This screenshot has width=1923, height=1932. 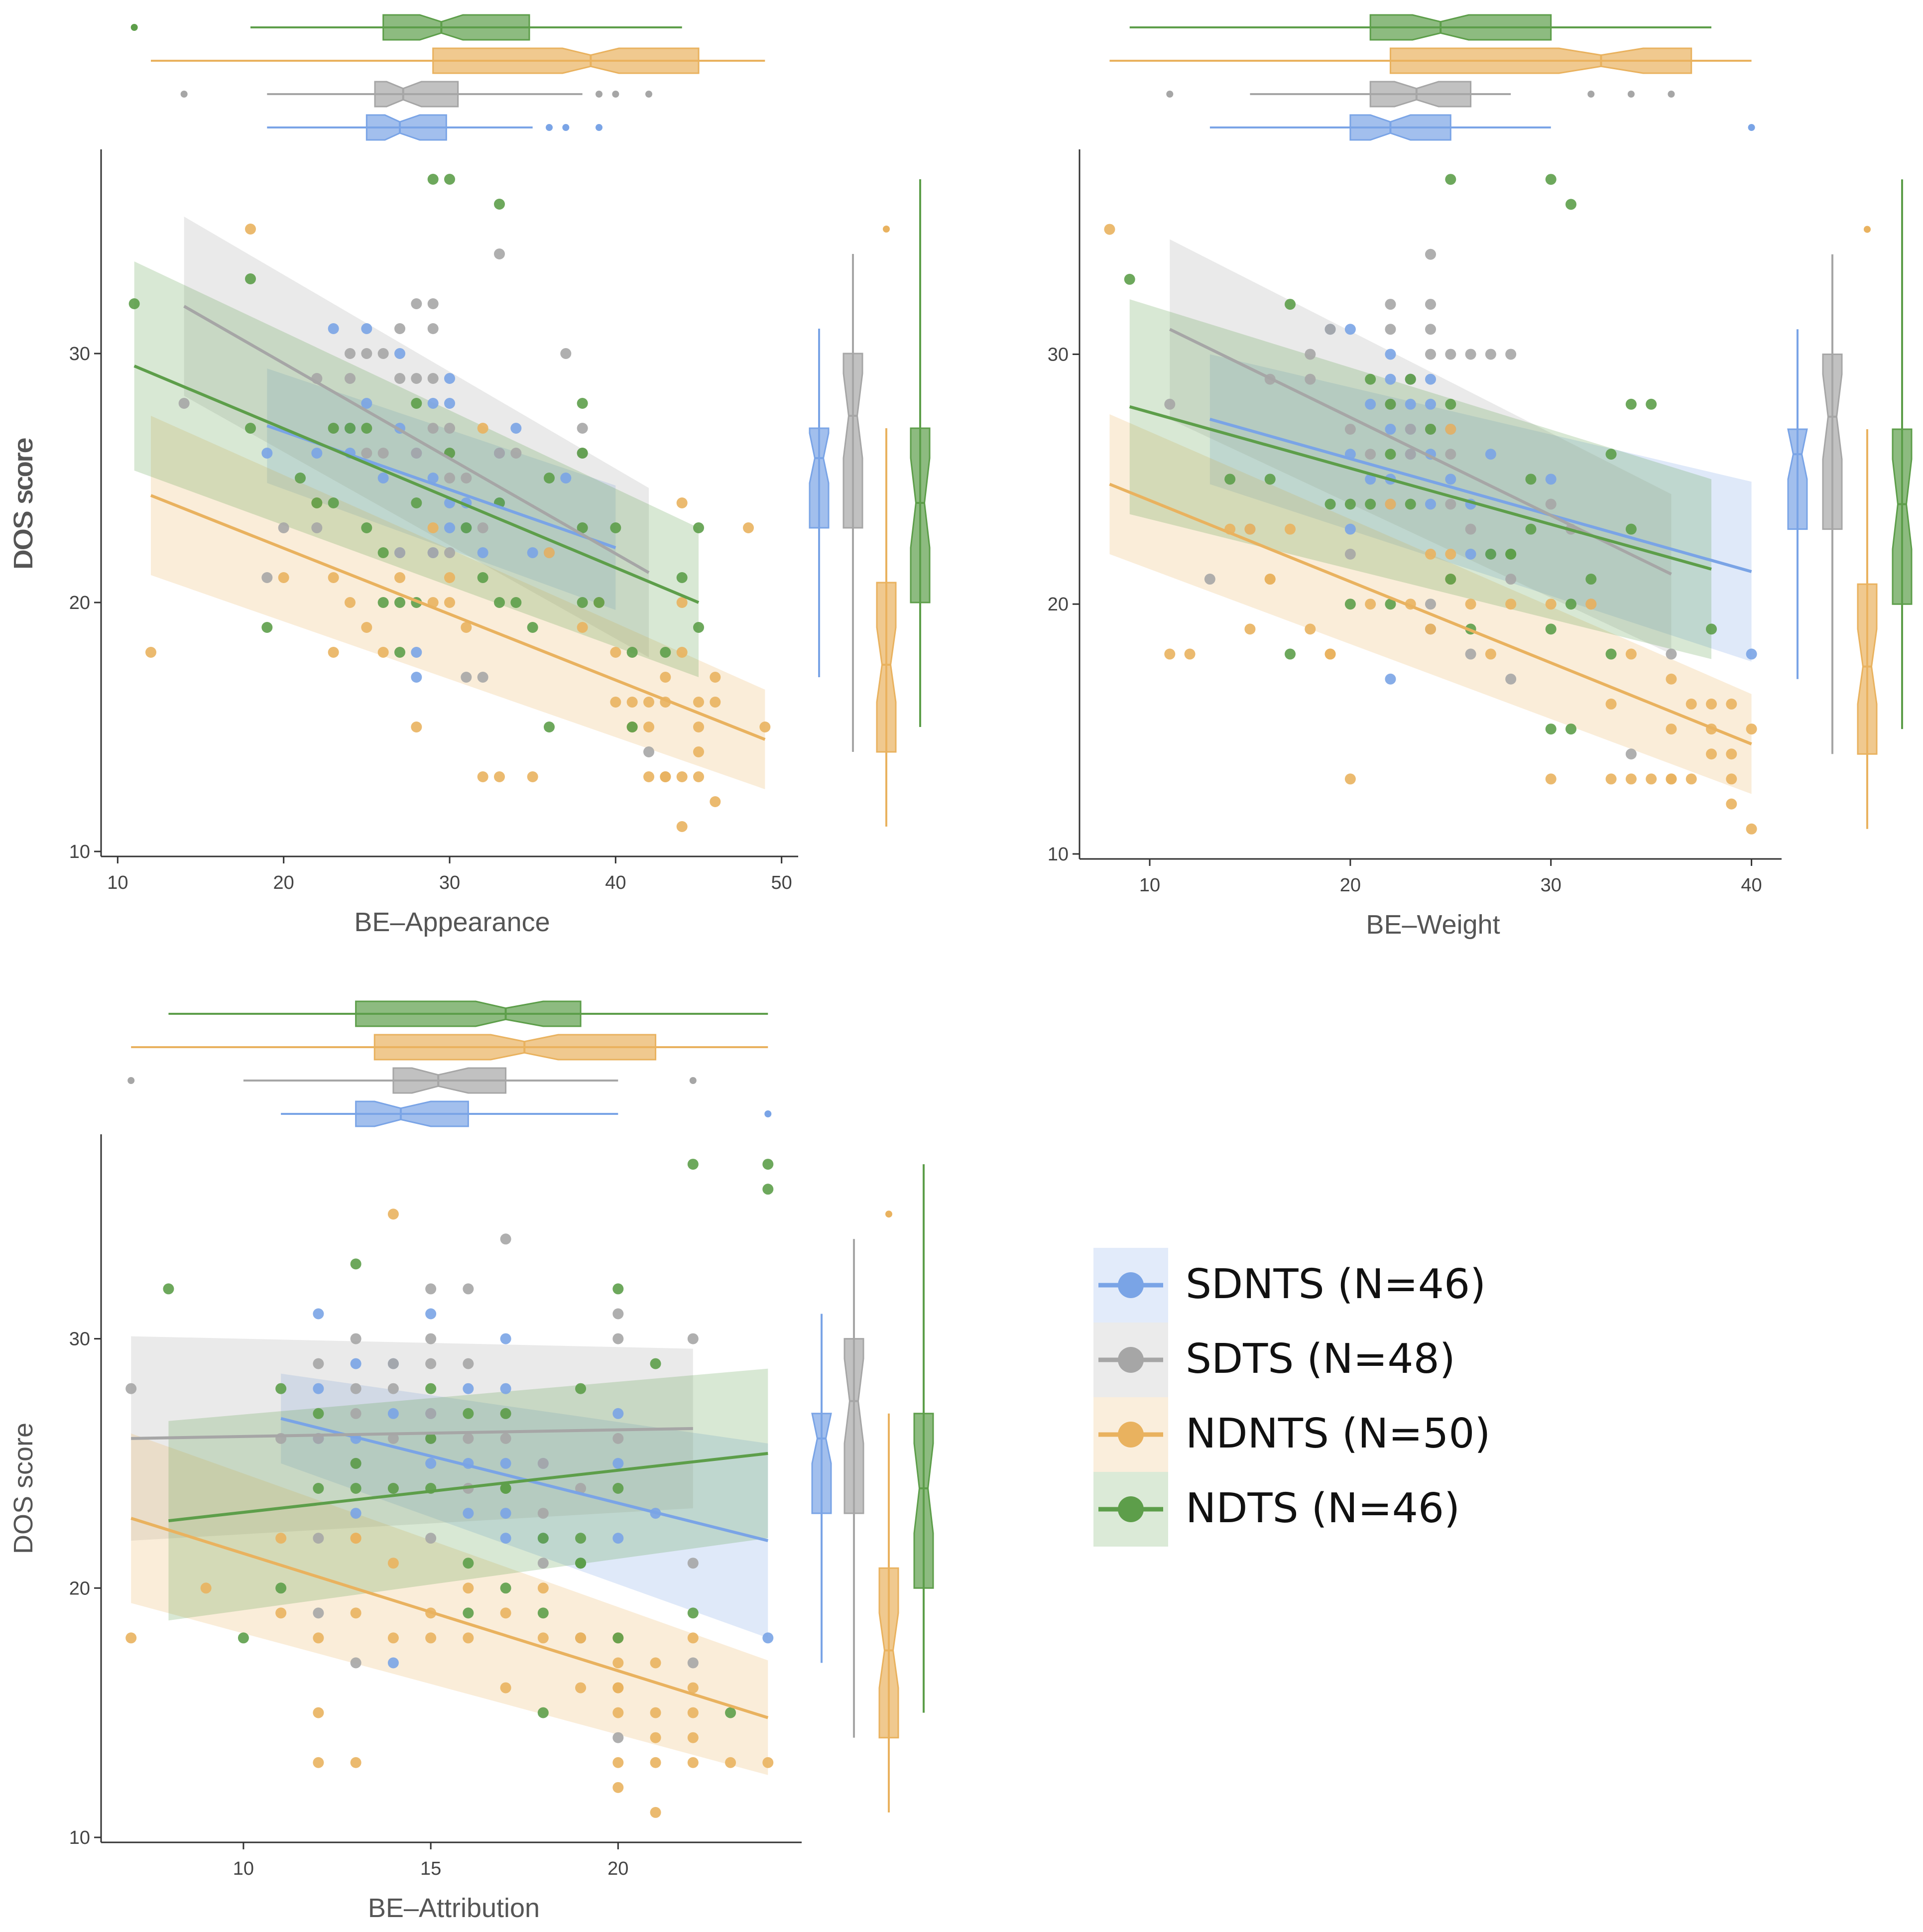 What do you see at coordinates (416, 95) in the screenshot?
I see `marginal-box-x-sdts` at bounding box center [416, 95].